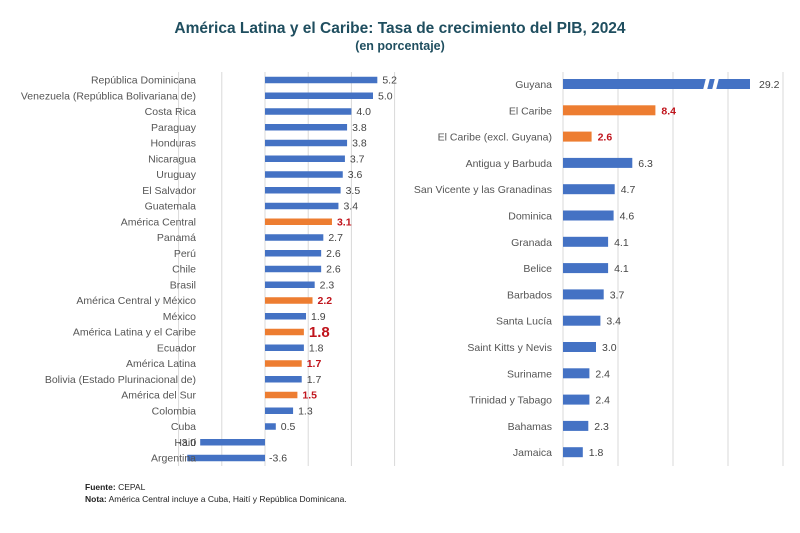 The image size is (800, 533). I want to click on source-label: Fuente:, so click(100, 487).